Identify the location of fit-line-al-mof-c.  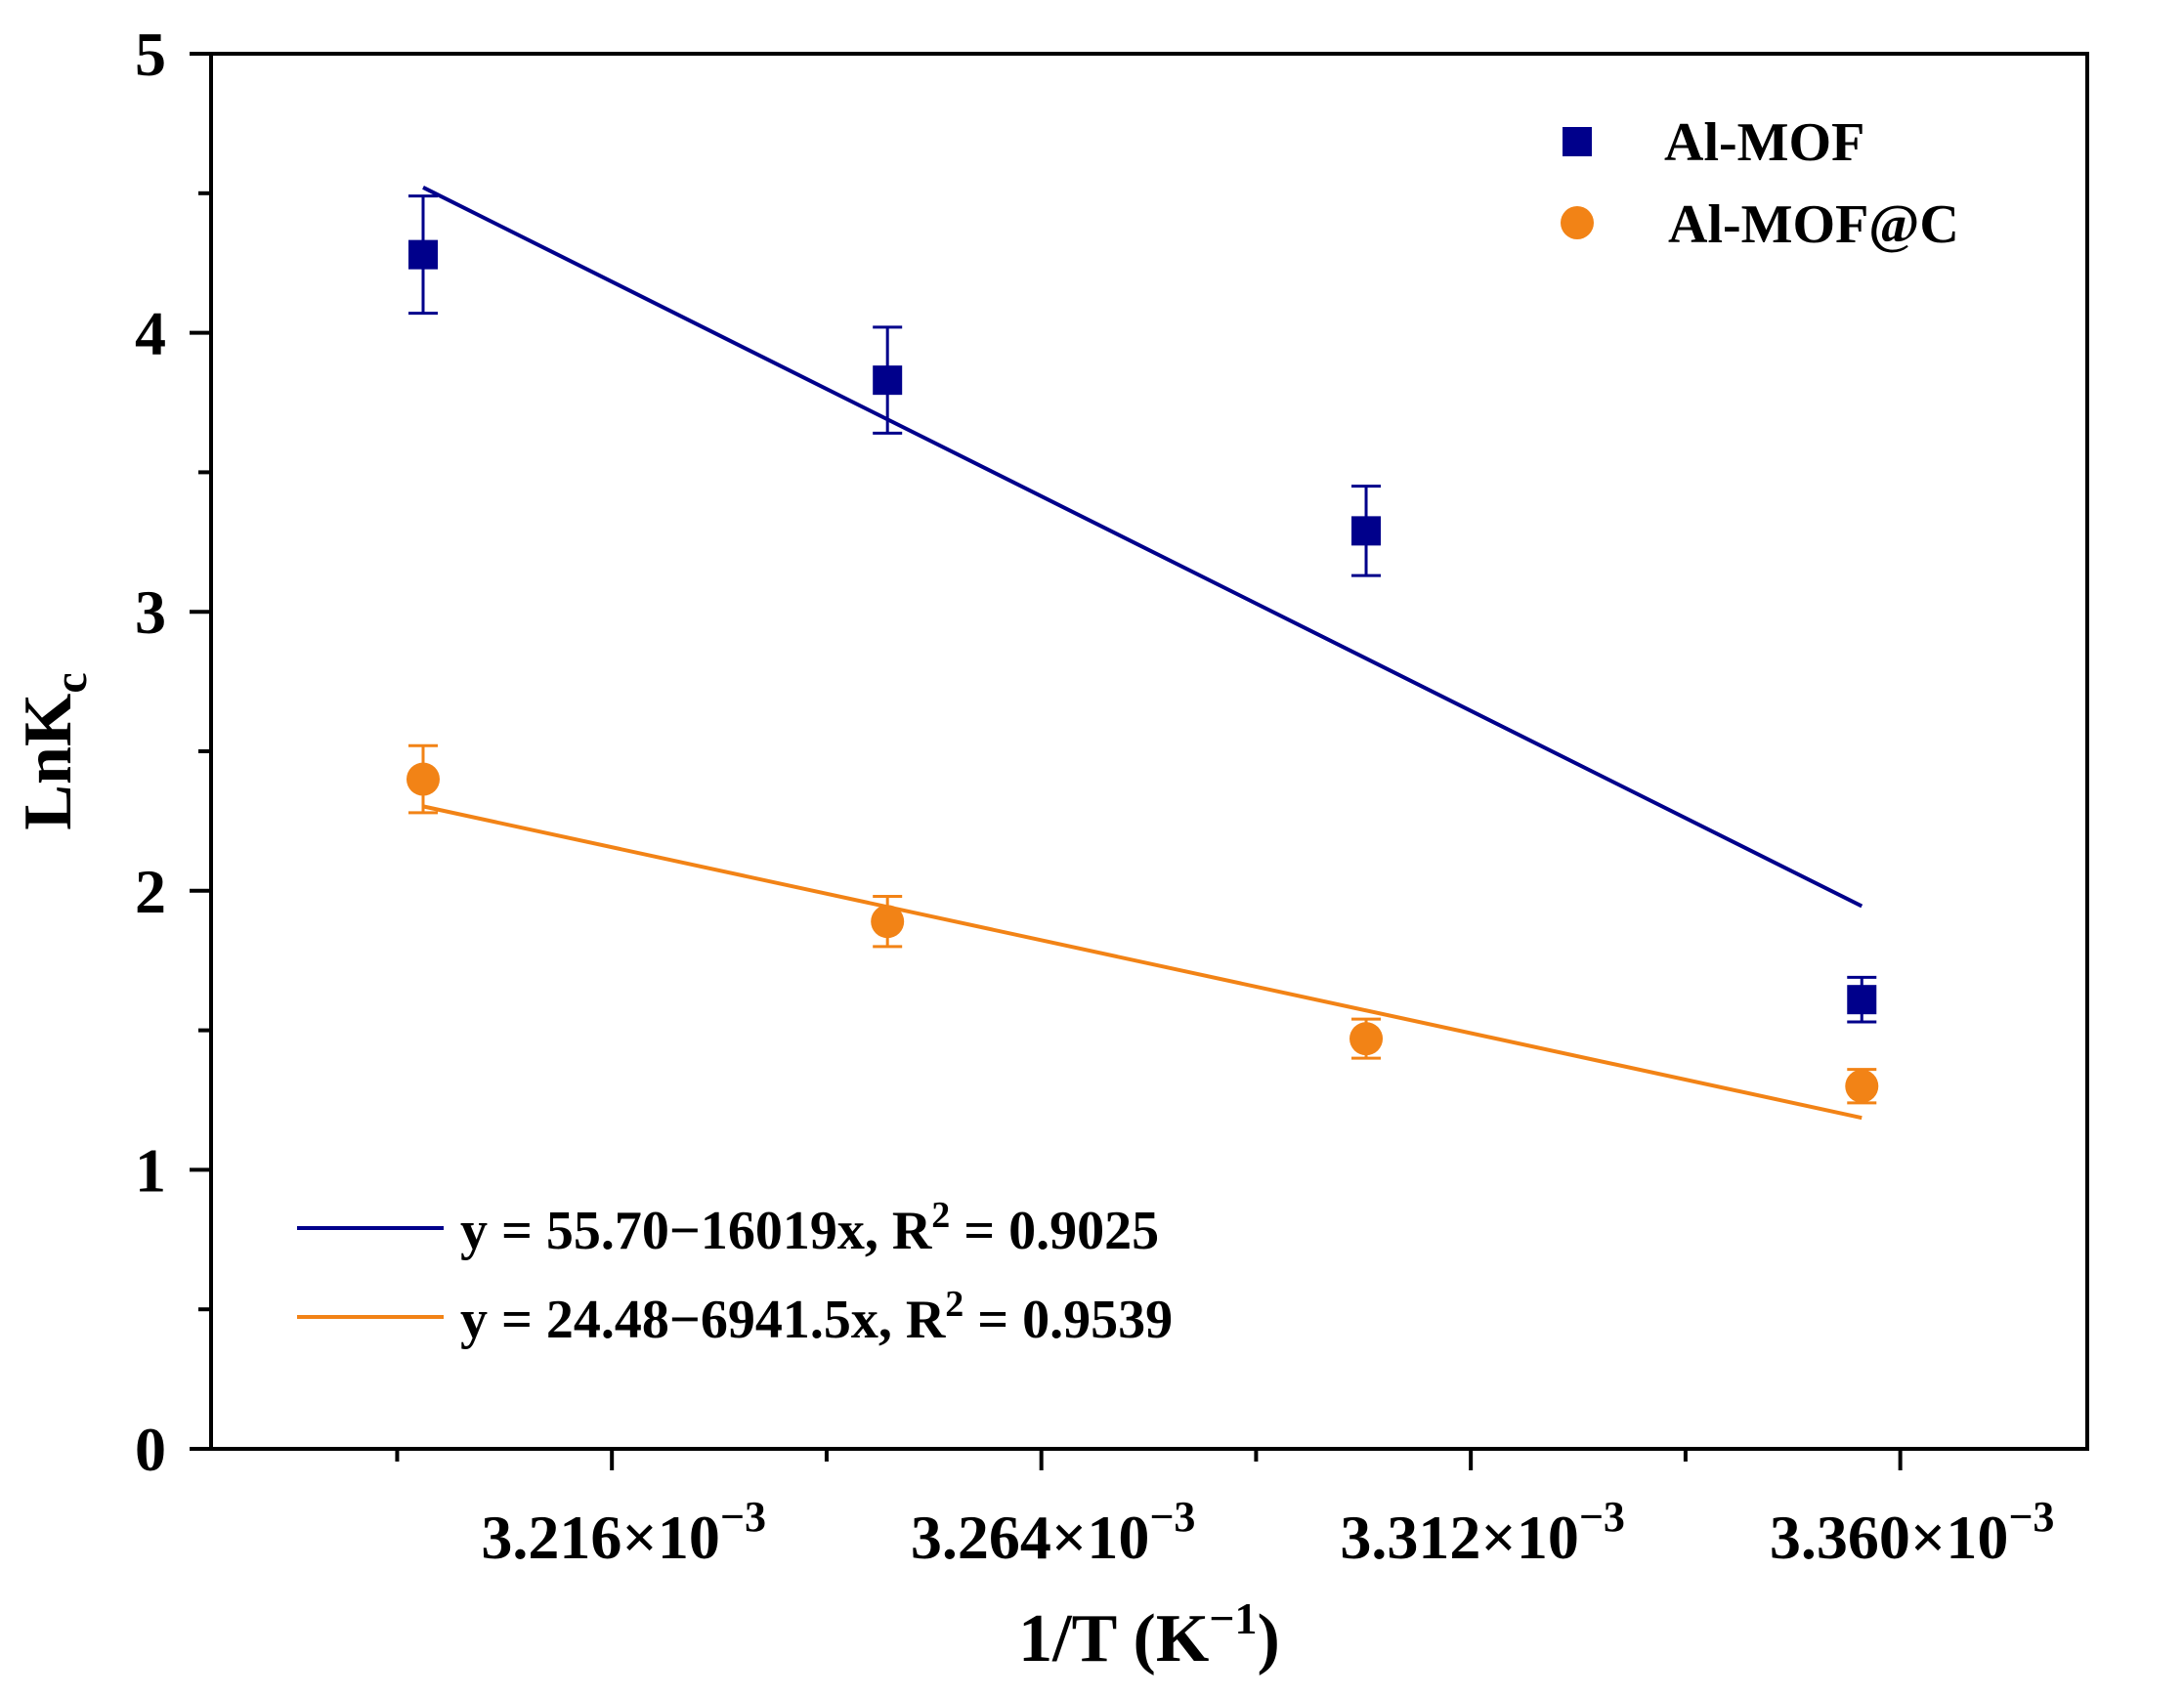
(1142, 963).